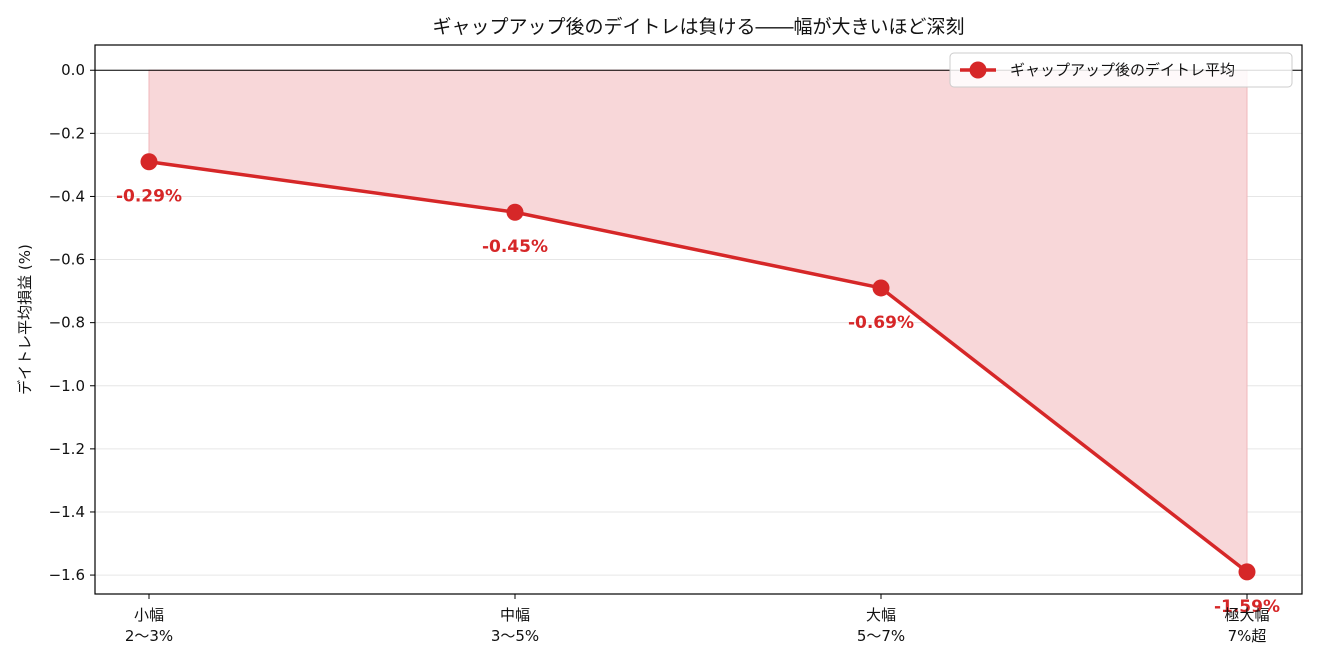 The height and width of the screenshot is (660, 1320). I want to click on data-label: -0.69%, so click(881, 323).